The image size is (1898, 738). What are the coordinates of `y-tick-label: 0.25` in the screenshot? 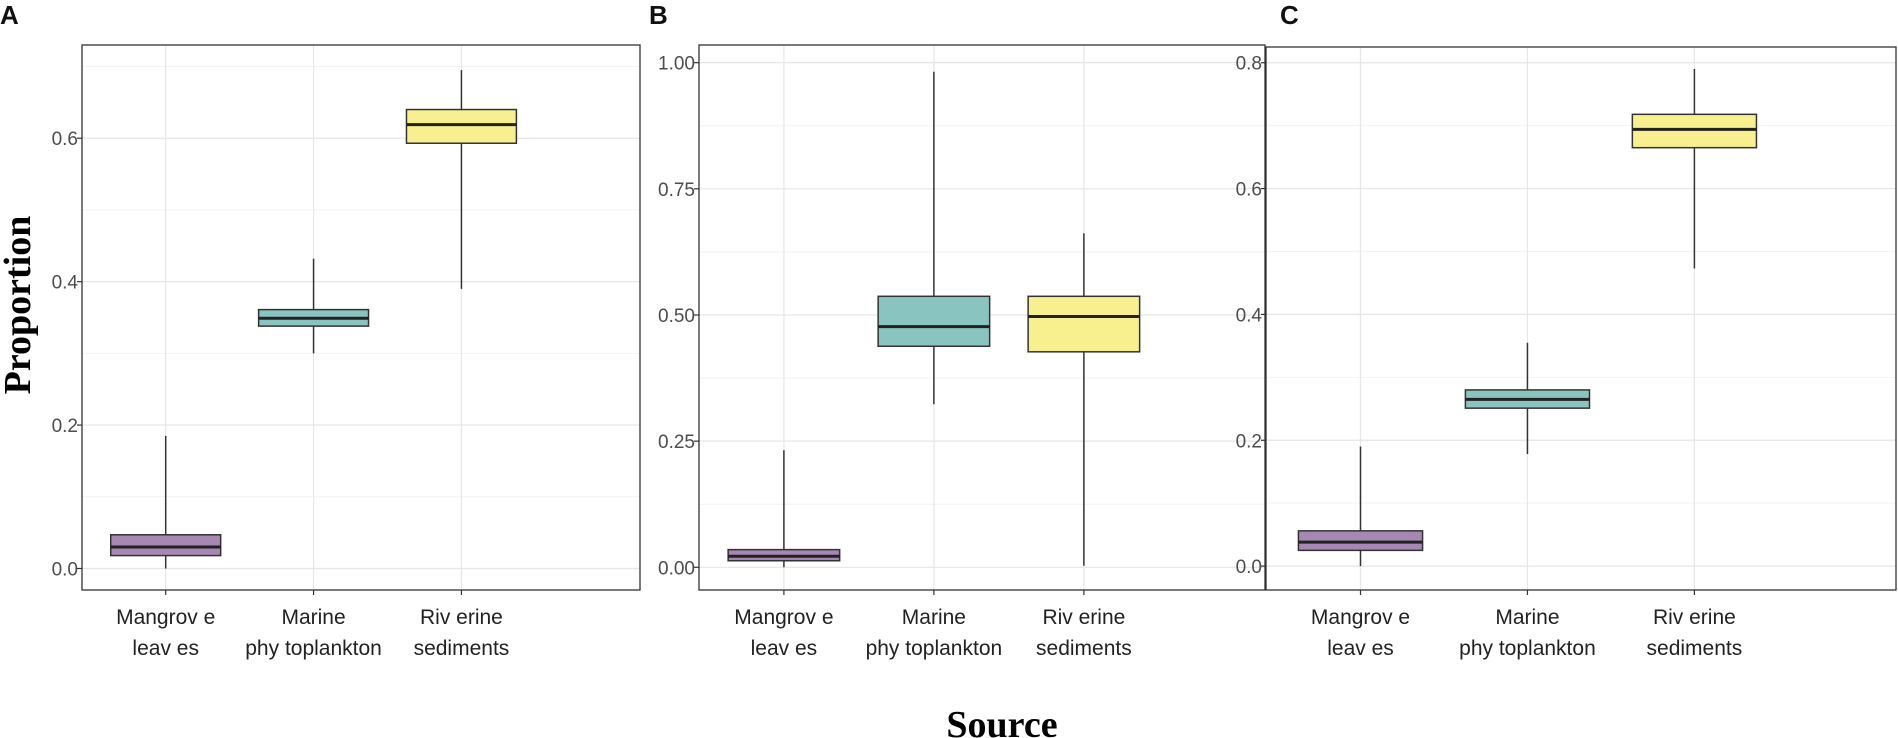 It's located at (676, 442).